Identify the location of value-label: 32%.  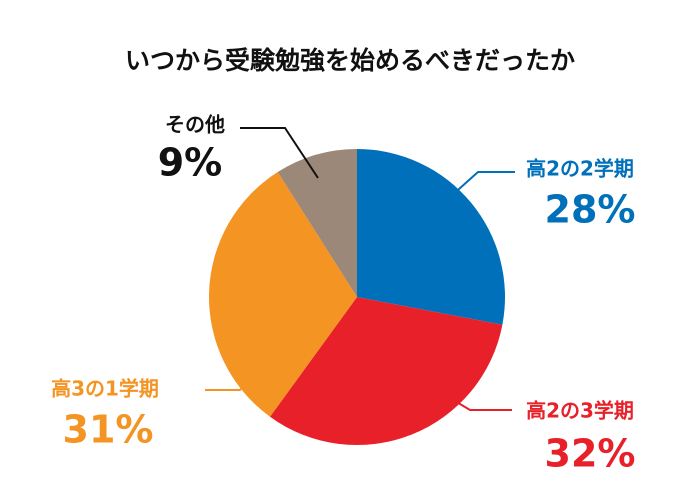
(590, 454).